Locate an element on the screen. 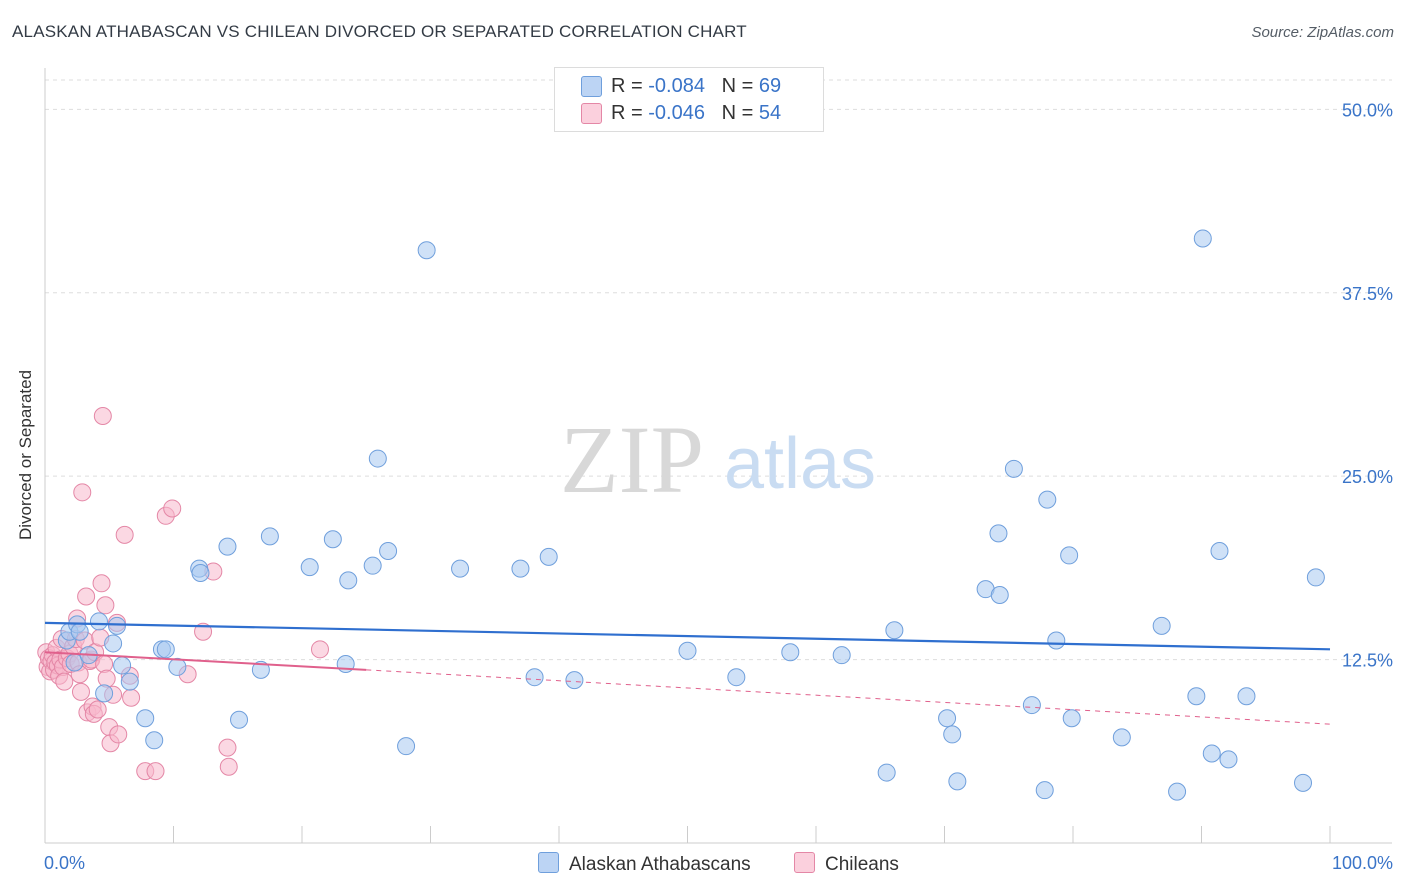 Image resolution: width=1406 pixels, height=892 pixels. watermark-atlas: atlas is located at coordinates (800, 464).